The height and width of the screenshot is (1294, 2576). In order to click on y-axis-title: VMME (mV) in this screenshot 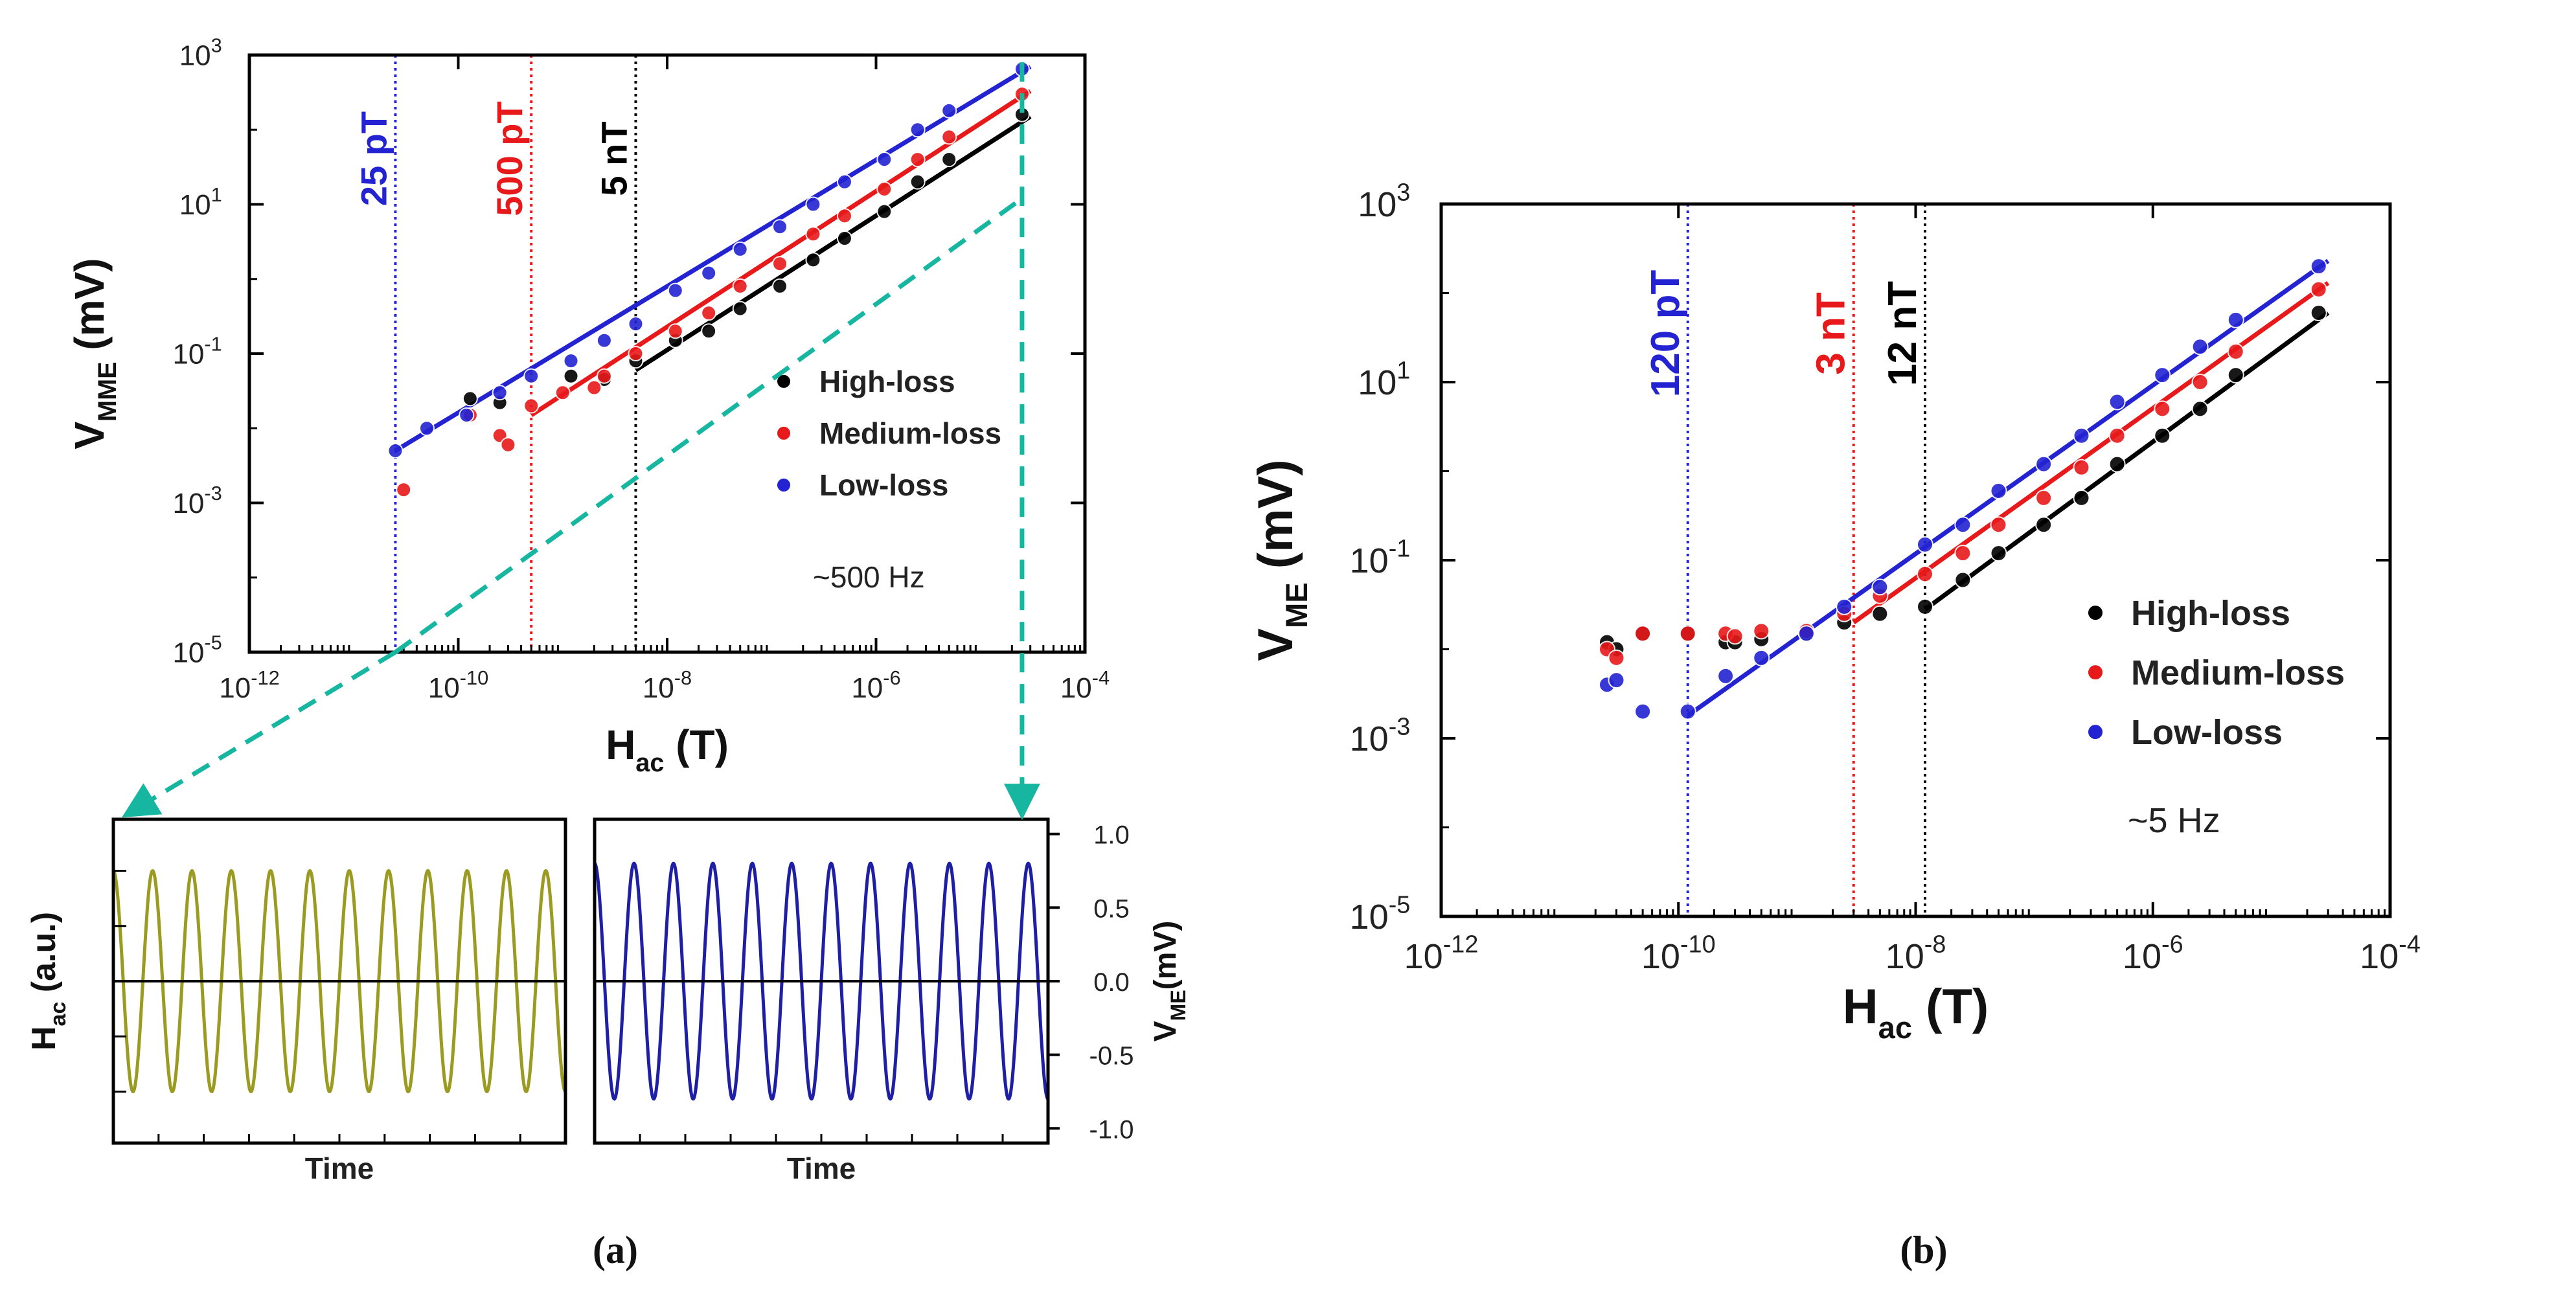, I will do `click(94, 353)`.